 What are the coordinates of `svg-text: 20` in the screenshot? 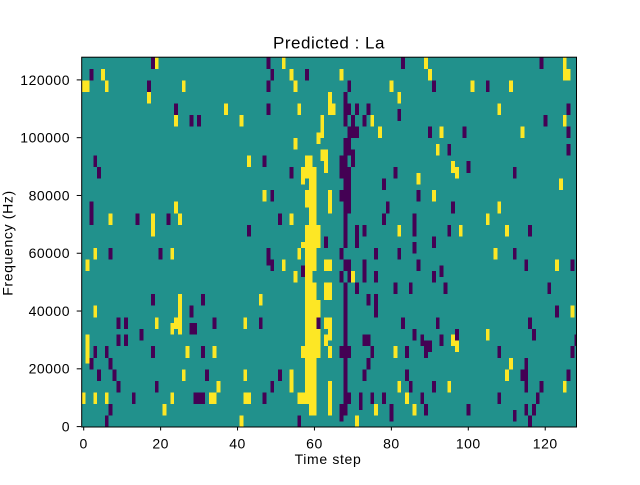 It's located at (160, 443).